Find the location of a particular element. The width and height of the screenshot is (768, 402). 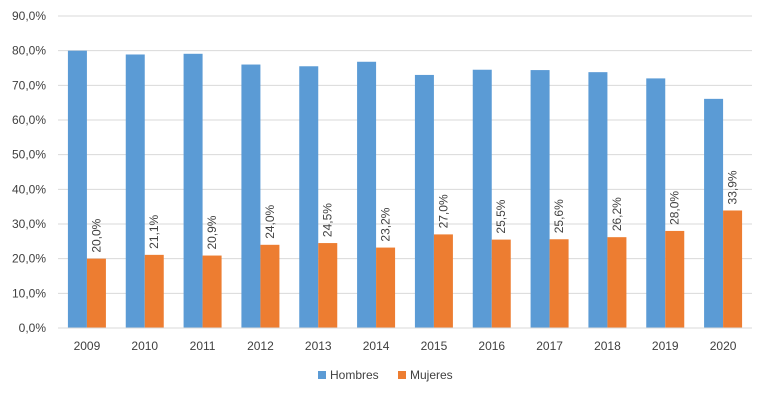

bar-hombres-2017 is located at coordinates (540, 199).